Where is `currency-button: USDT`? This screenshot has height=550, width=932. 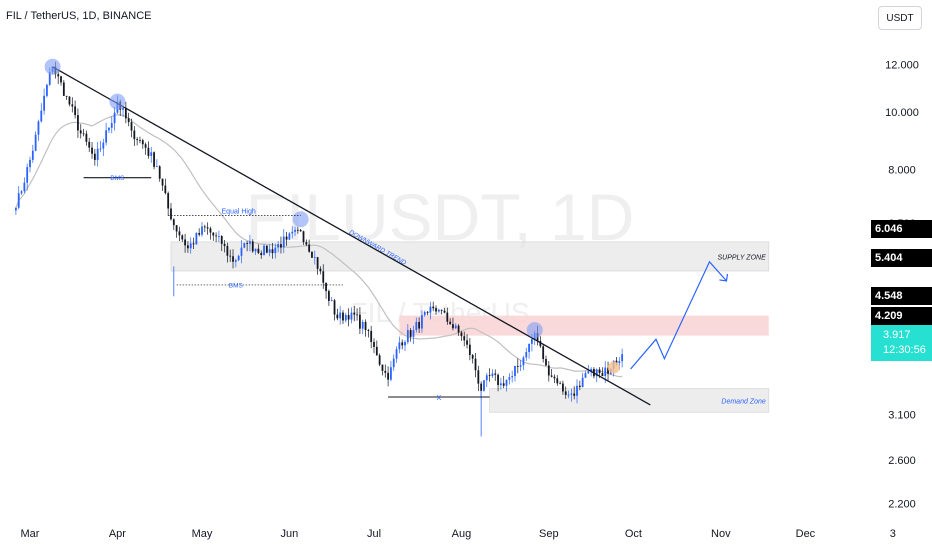 currency-button: USDT is located at coordinates (900, 18).